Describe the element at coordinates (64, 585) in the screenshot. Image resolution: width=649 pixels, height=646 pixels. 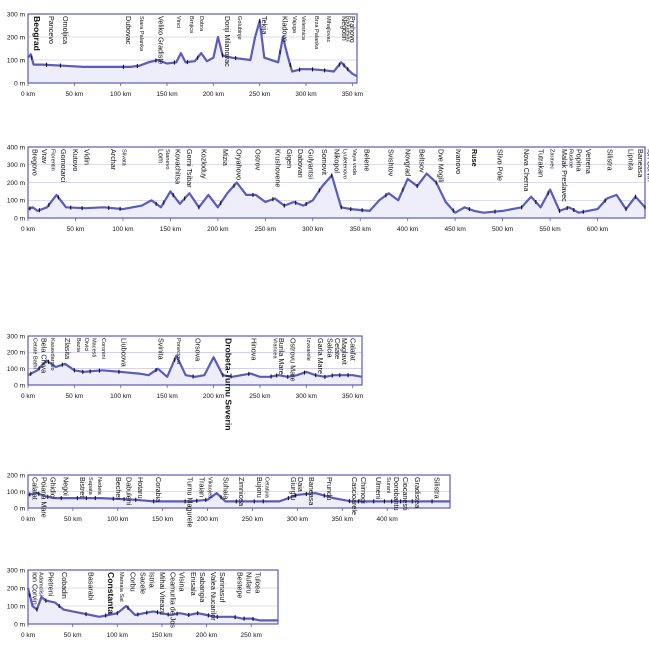
I see `place-label: Cobadin` at that location.